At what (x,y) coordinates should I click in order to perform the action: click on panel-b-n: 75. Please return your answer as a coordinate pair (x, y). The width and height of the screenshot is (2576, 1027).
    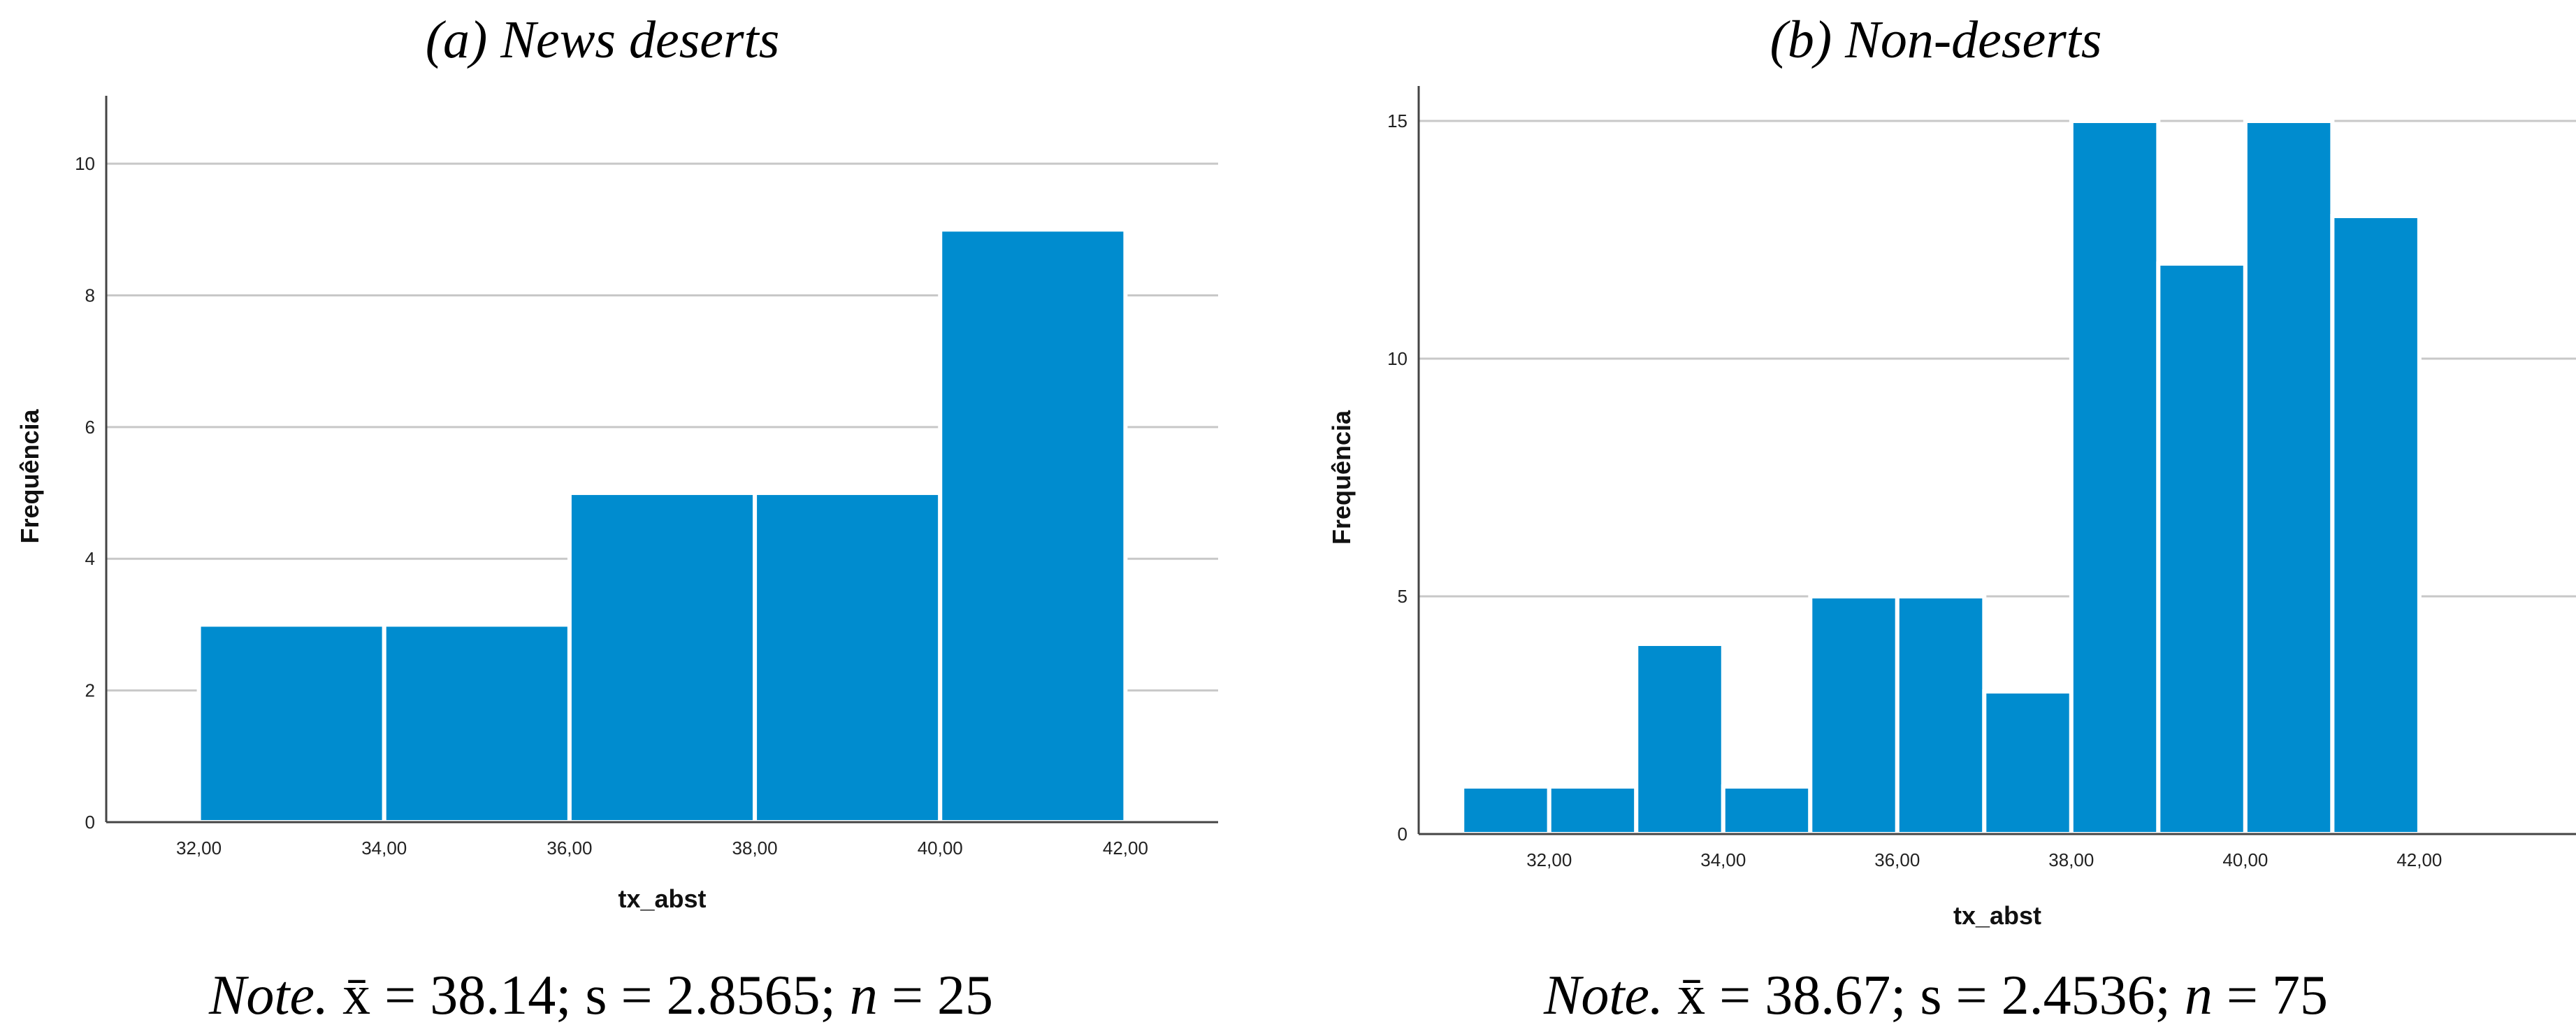
    Looking at the image, I should click on (2300, 995).